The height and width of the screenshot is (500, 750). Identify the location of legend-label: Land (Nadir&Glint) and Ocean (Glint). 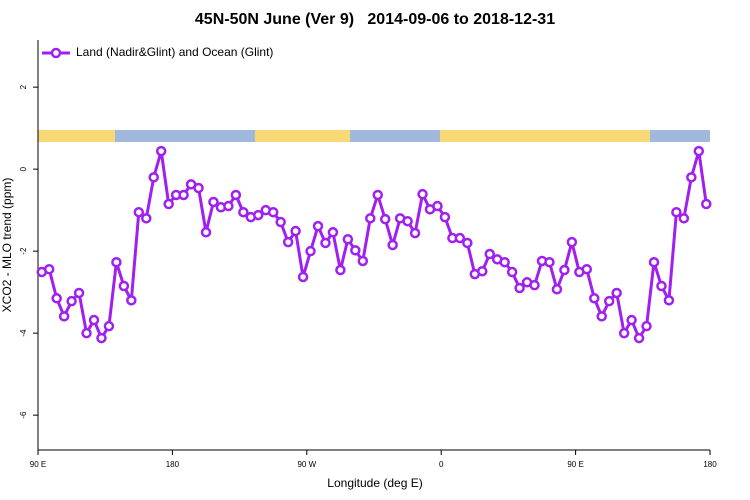
(174, 52).